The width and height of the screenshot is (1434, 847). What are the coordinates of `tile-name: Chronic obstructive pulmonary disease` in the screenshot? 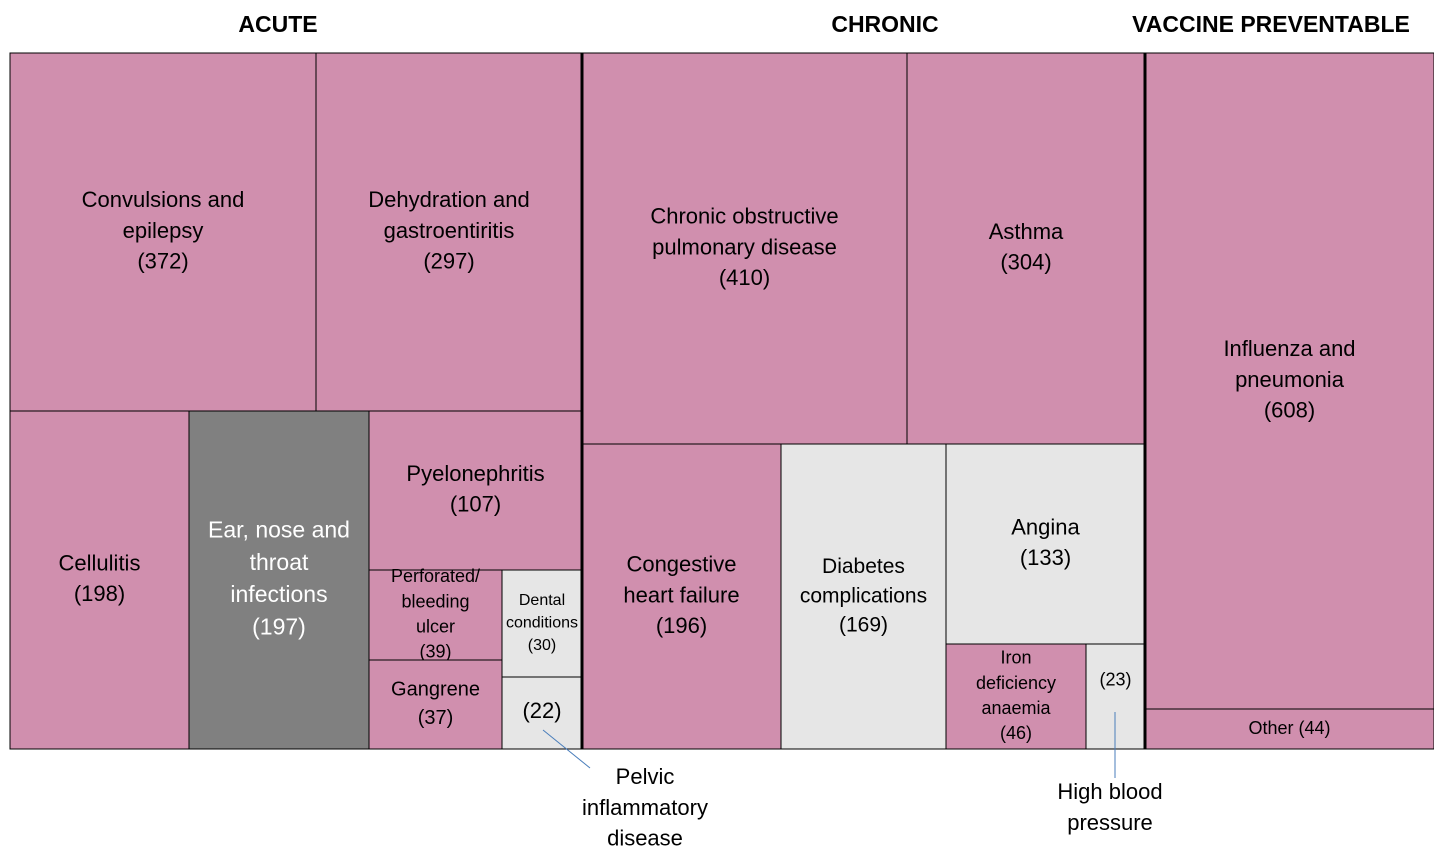 It's located at (744, 232).